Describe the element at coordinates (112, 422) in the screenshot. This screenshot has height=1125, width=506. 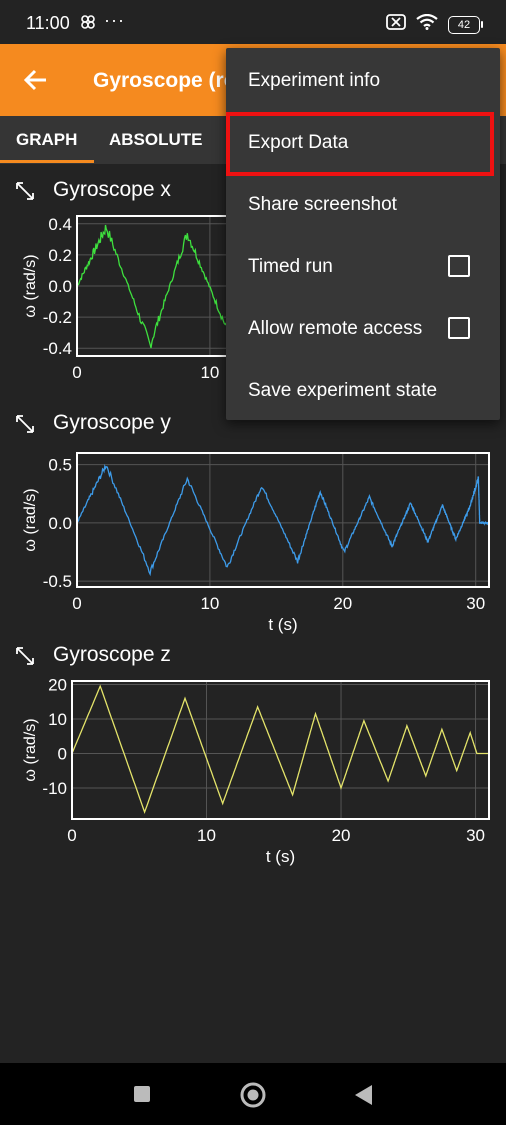
I see `chart-title-y: Gyroscope y` at that location.